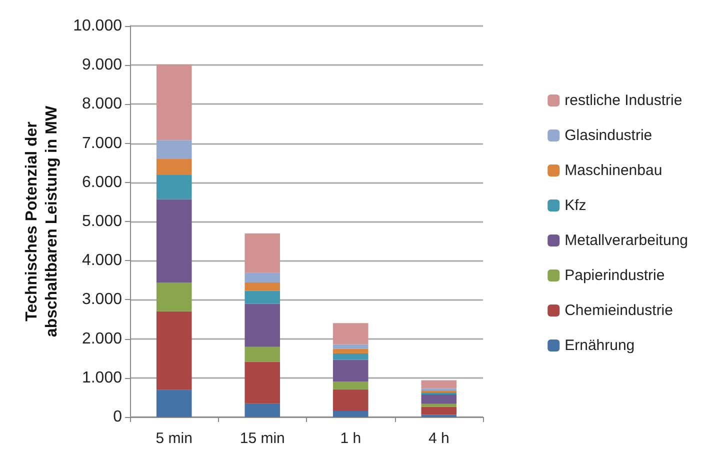 This screenshot has height=465, width=721. Describe the element at coordinates (117, 417) in the screenshot. I see `y-tick-label: 0` at that location.